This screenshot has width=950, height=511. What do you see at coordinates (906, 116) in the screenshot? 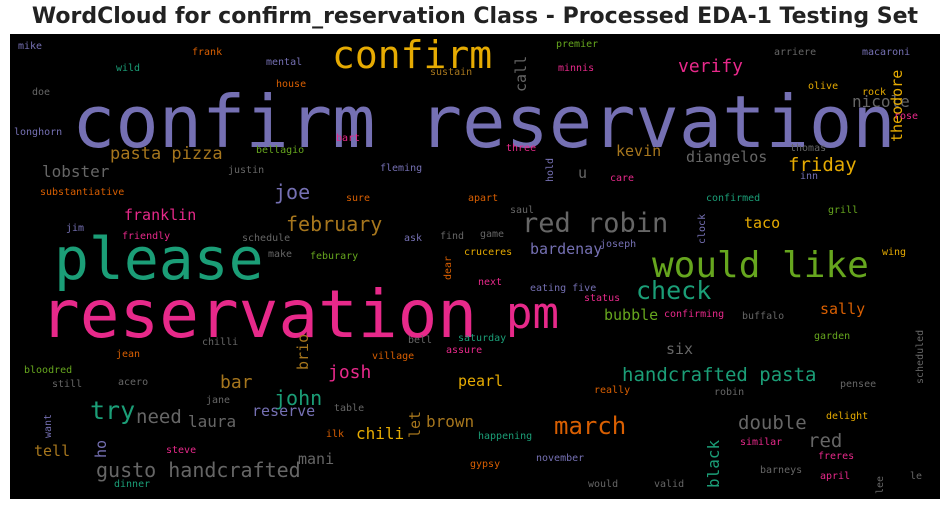
I see `word-rose: rose` at bounding box center [906, 116].